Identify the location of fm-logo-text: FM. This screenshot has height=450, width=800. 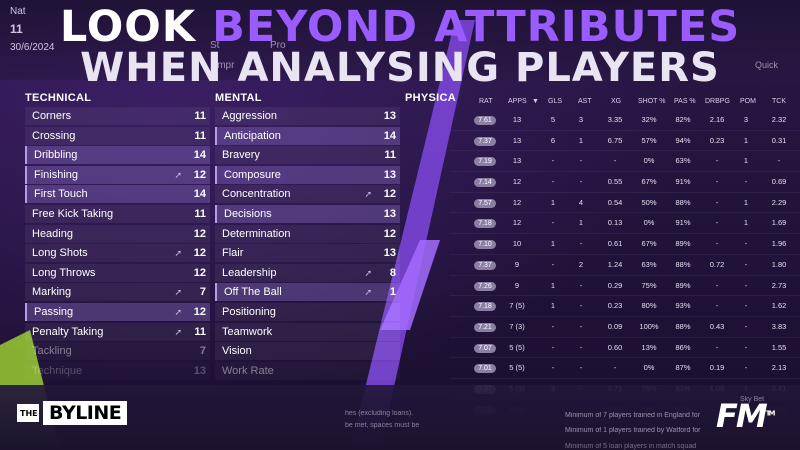
(742, 416).